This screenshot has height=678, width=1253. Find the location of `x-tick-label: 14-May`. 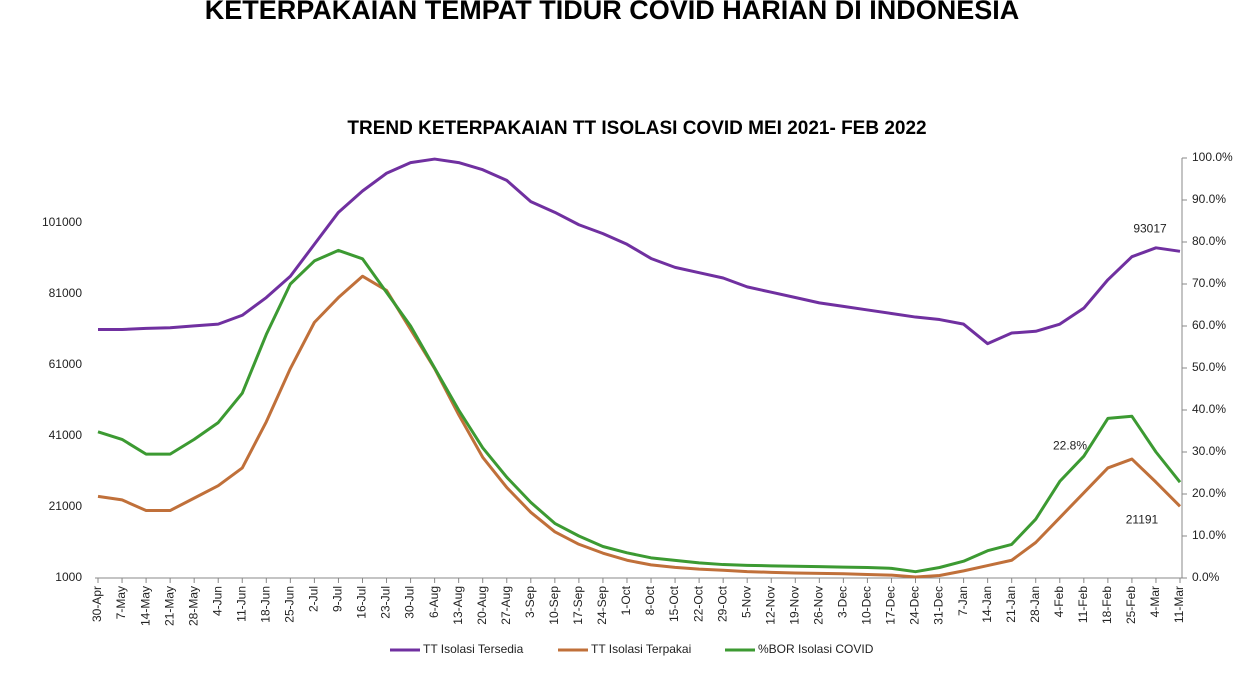

x-tick-label: 14-May is located at coordinates (145, 606).